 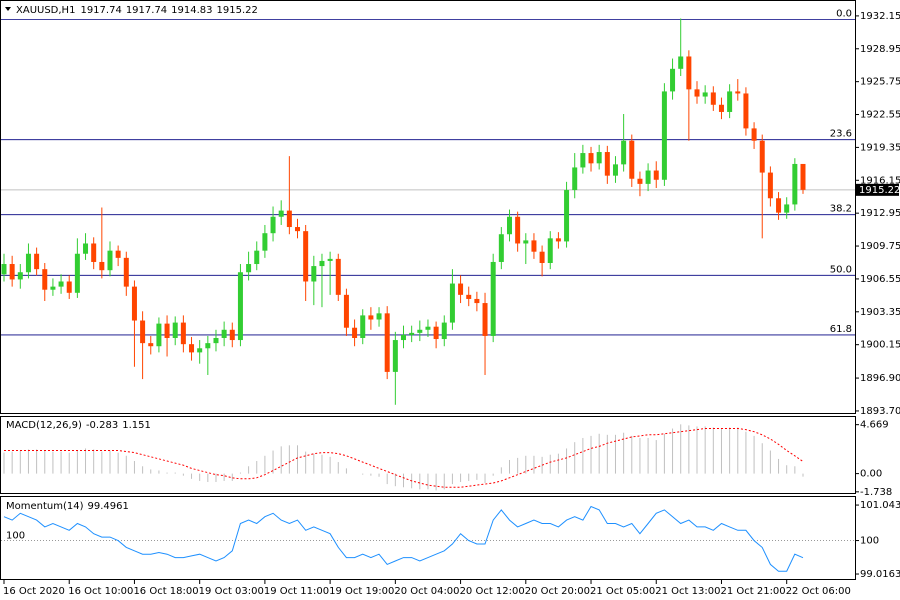 I want to click on fibo-label: 23.6, so click(x=841, y=134).